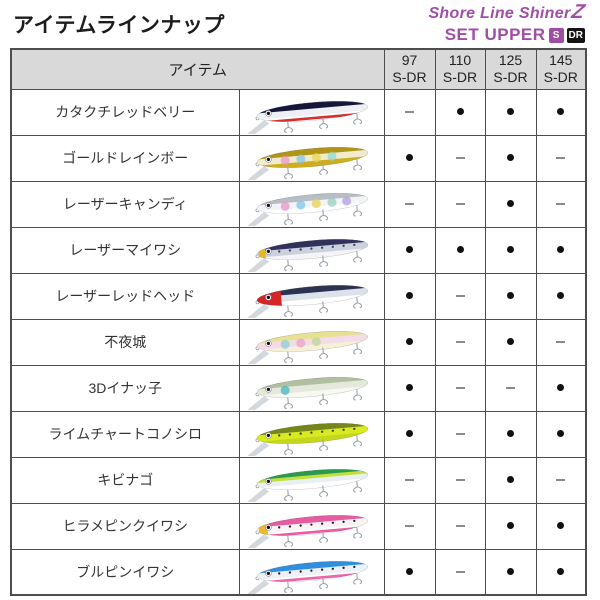 Image resolution: width=600 pixels, height=600 pixels. What do you see at coordinates (298, 388) in the screenshot?
I see `table-row: 3Dイナッ子` at bounding box center [298, 388].